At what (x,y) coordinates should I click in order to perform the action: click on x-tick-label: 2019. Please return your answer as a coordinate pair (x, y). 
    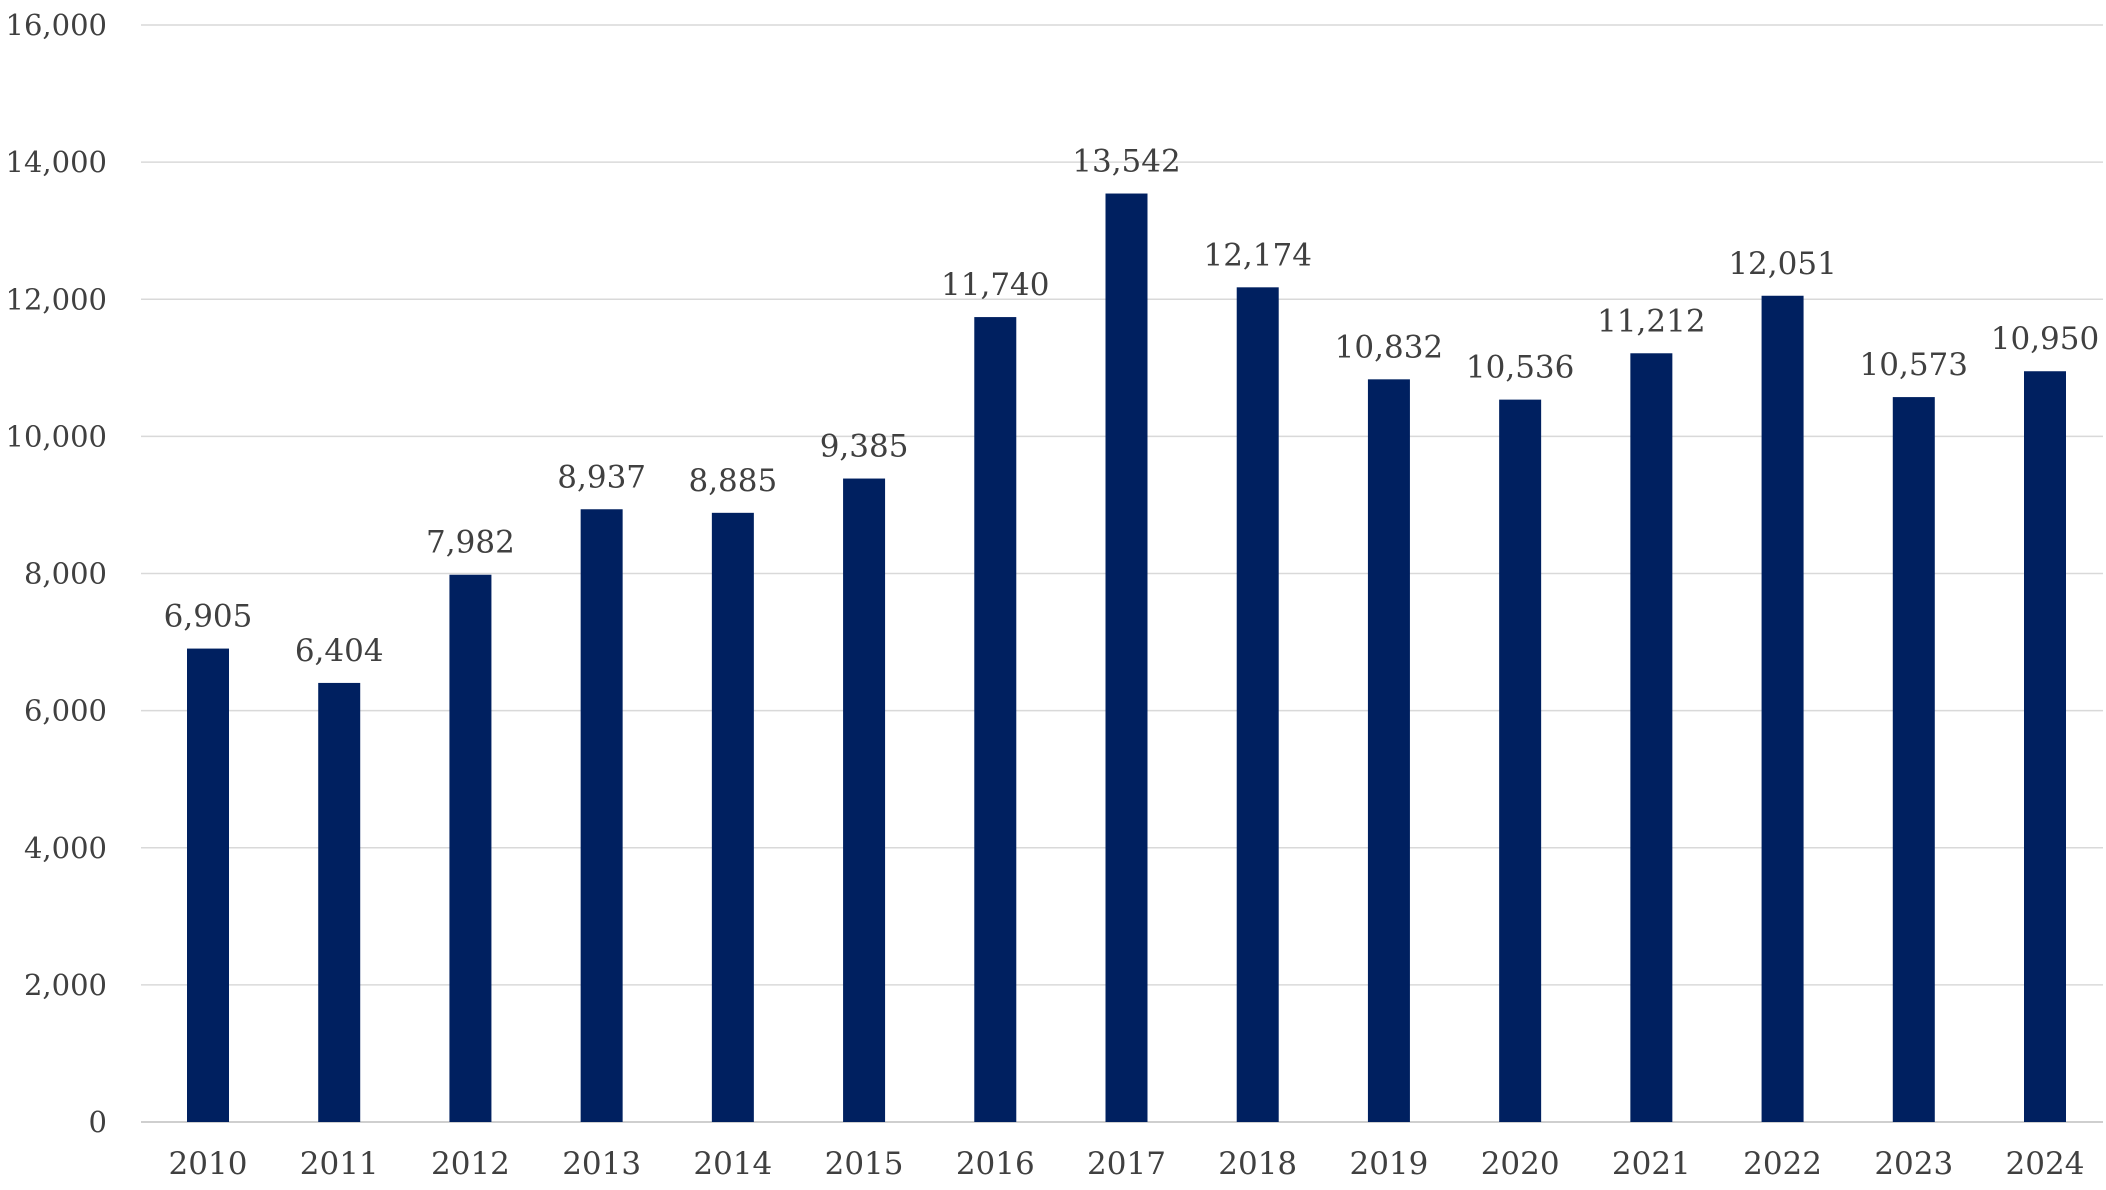
    Looking at the image, I should click on (1388, 1164).